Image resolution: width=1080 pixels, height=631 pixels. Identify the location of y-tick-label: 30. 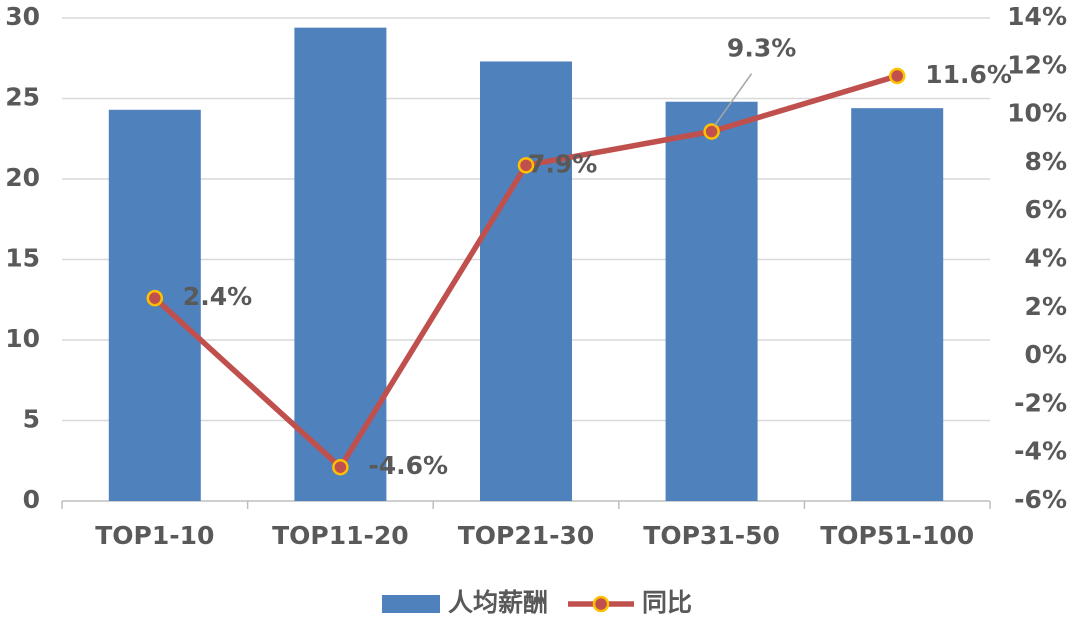
(22, 16).